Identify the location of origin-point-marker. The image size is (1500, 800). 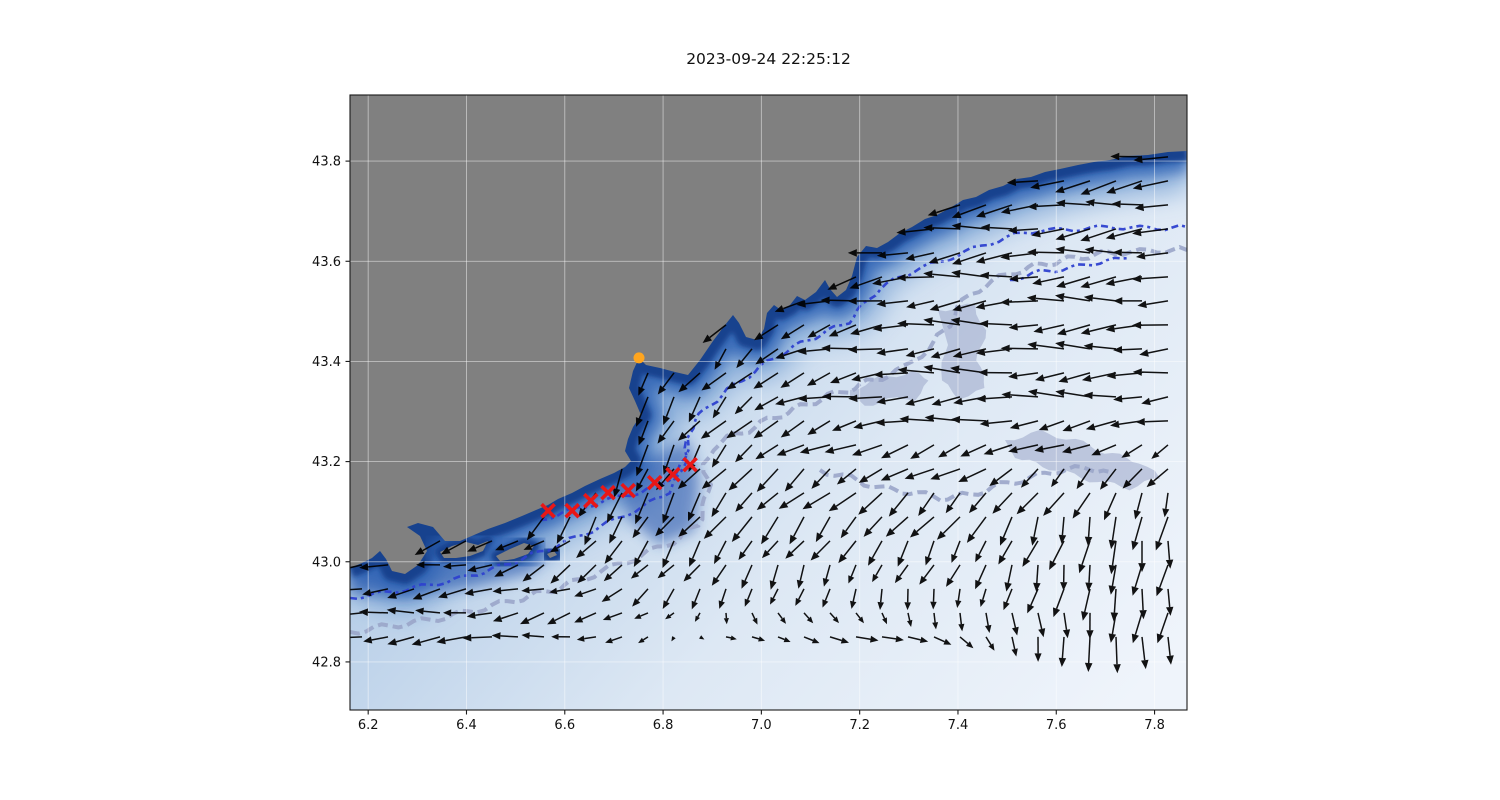
(639, 358).